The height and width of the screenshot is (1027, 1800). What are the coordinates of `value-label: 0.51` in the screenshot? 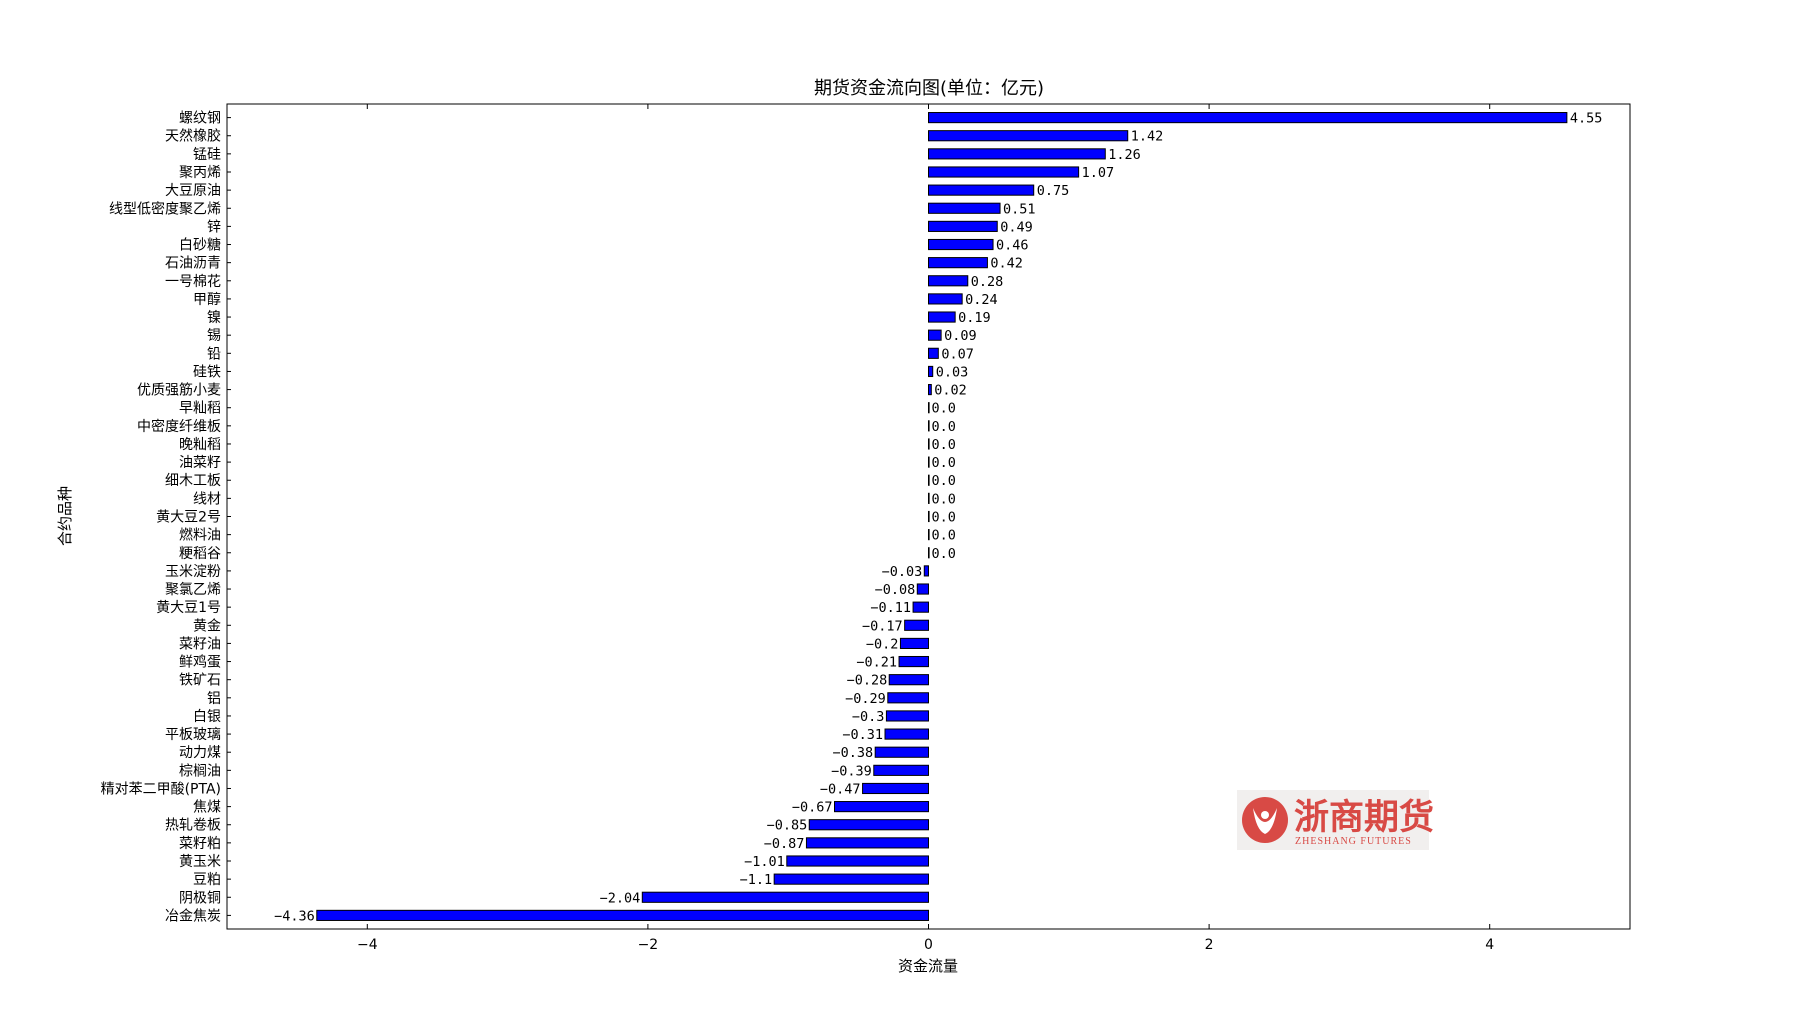 It's located at (1019, 209).